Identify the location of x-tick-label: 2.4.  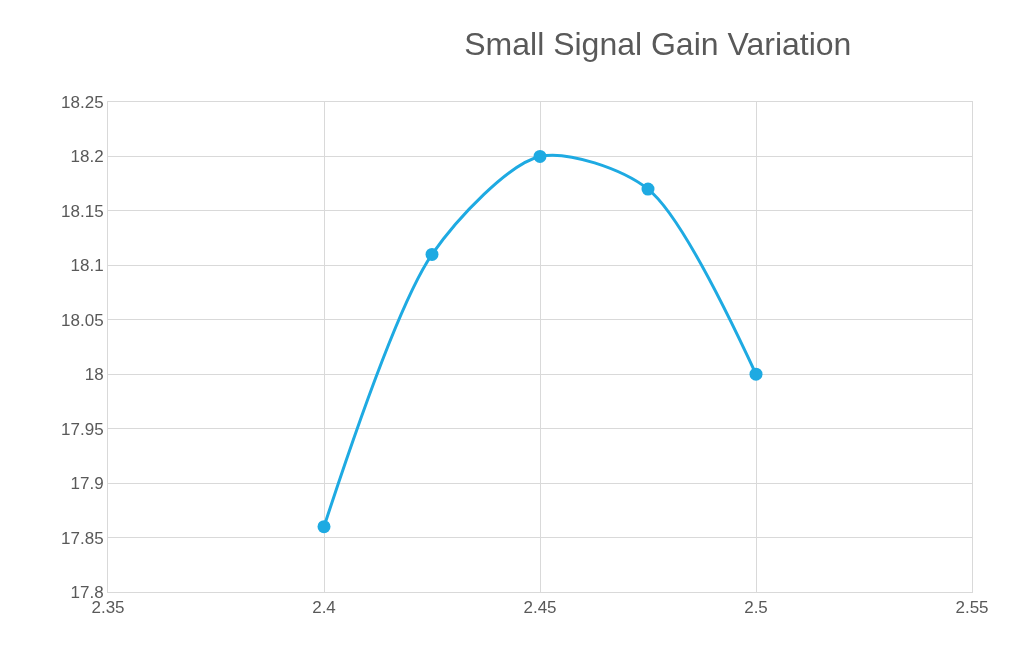
(324, 608).